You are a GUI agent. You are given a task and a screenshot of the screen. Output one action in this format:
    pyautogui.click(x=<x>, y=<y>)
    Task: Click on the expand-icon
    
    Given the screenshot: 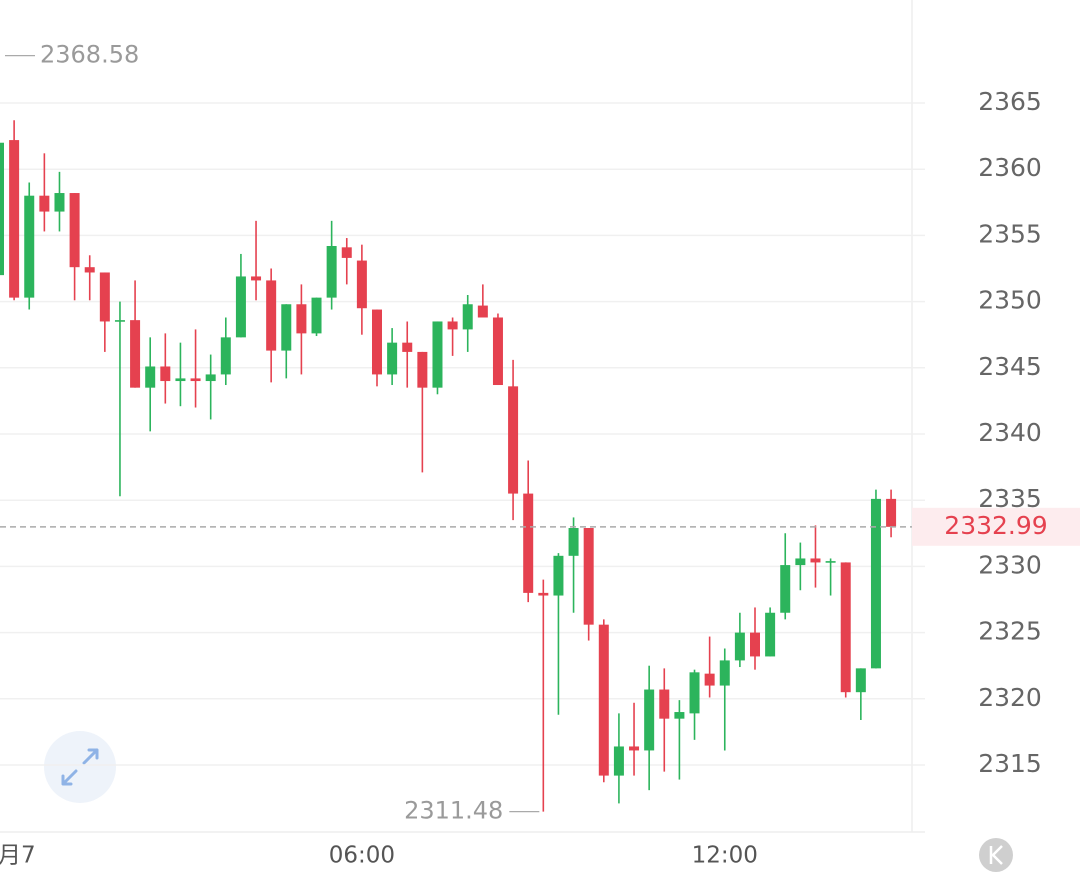 What is the action you would take?
    pyautogui.click(x=80, y=767)
    